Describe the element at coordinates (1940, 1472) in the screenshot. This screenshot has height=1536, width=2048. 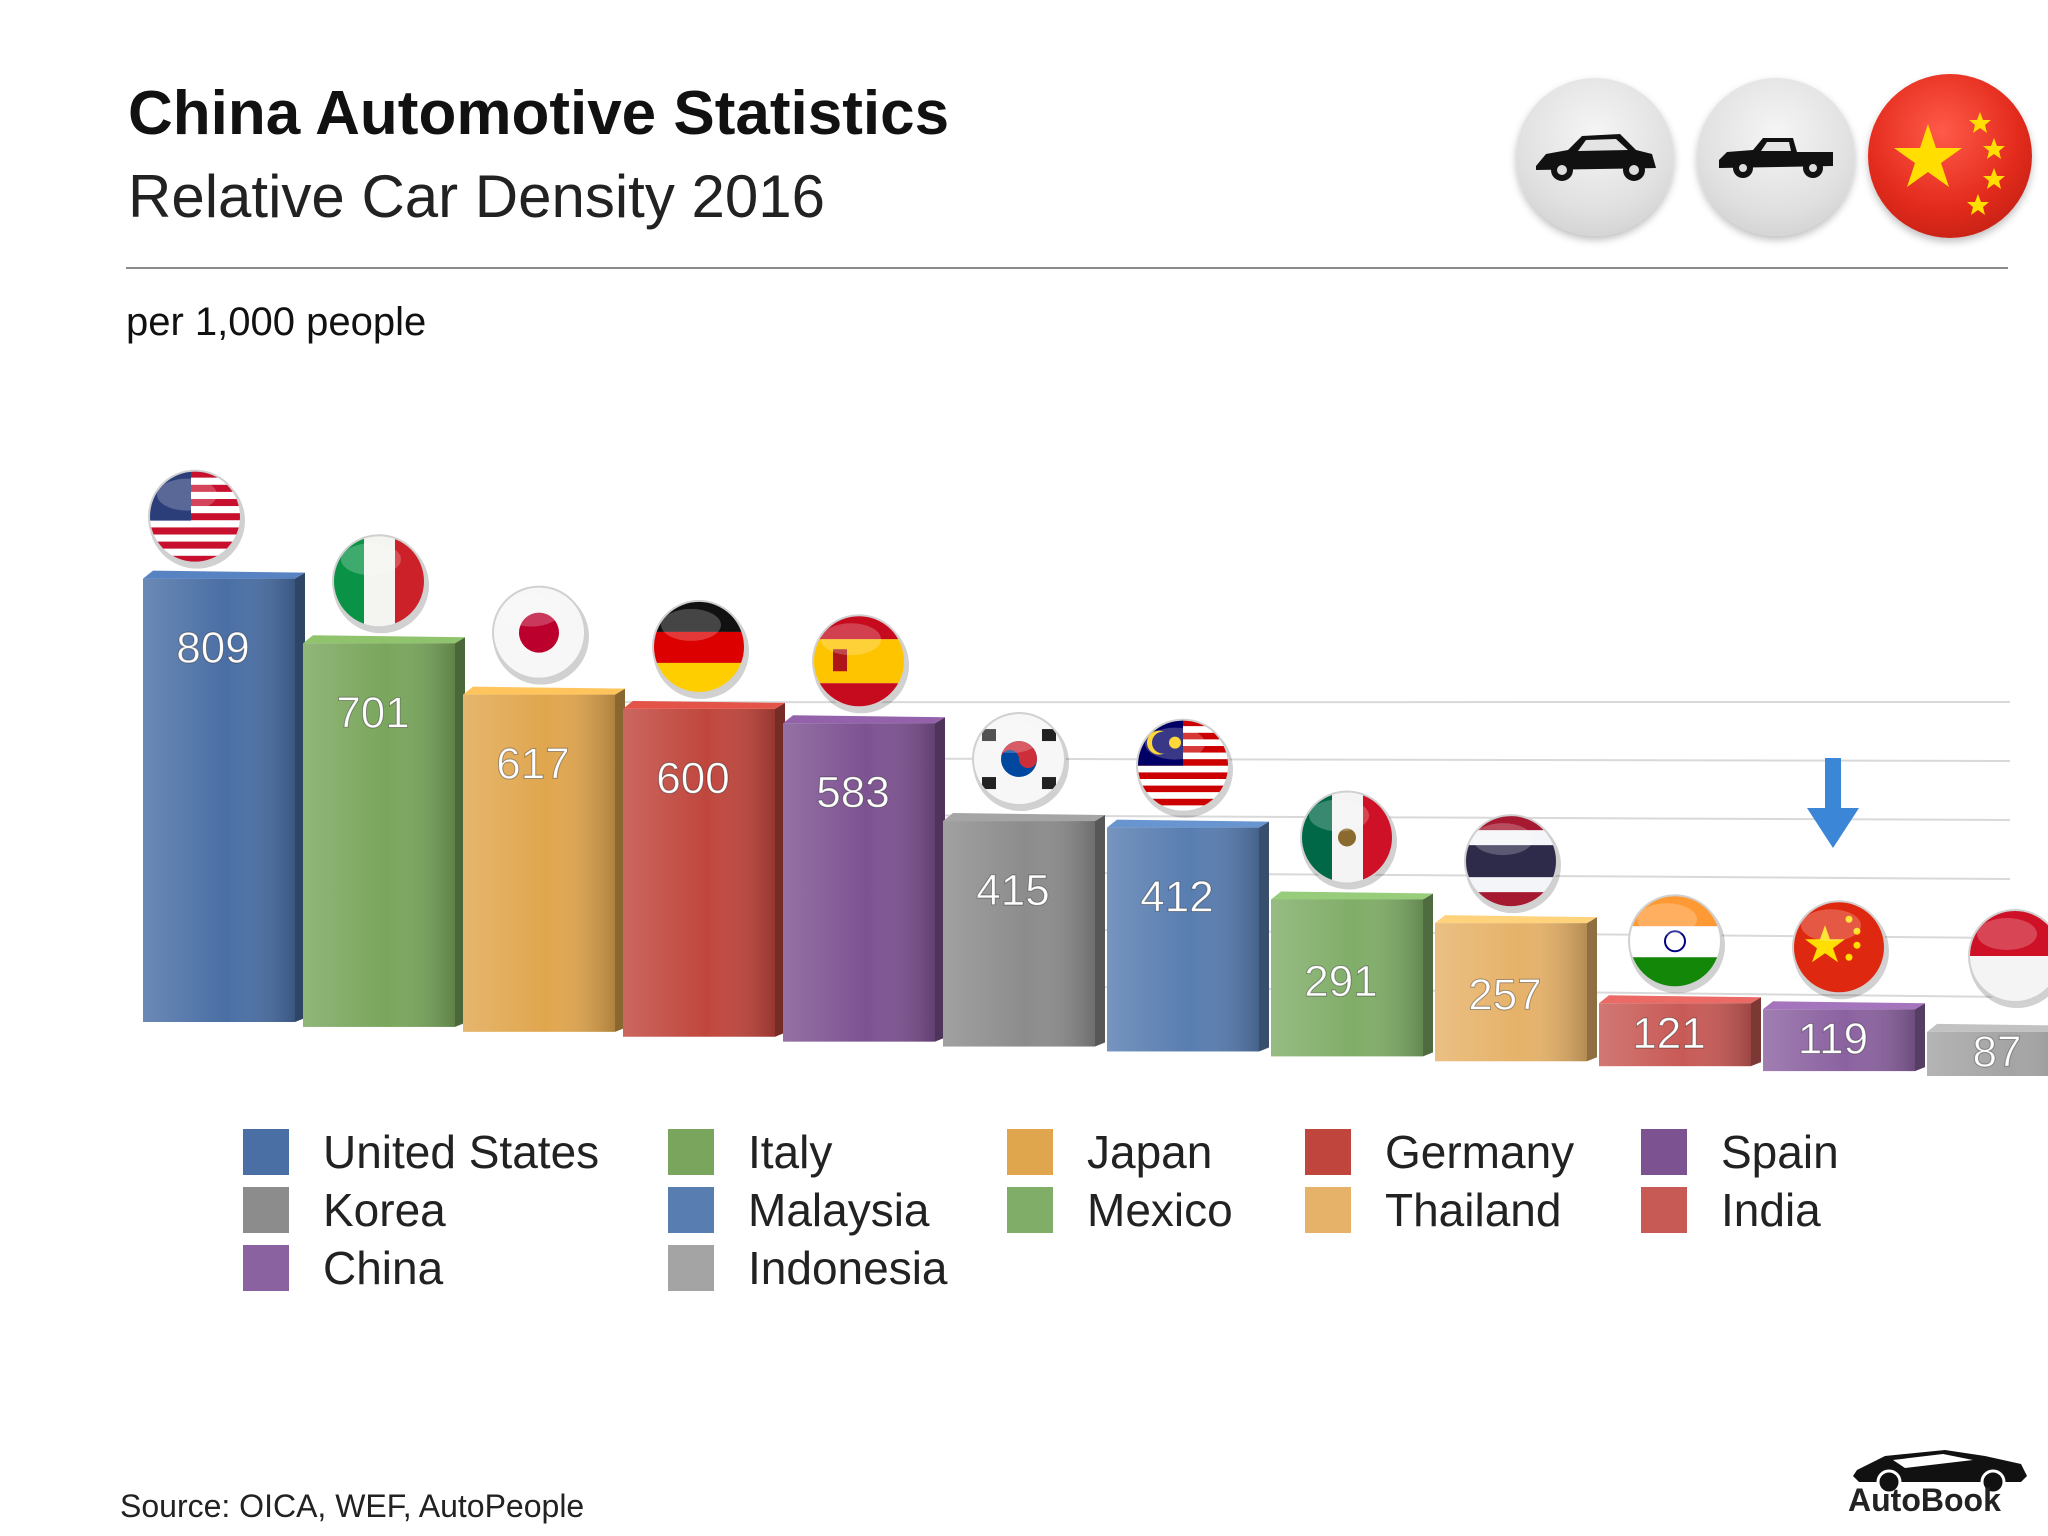
I see `autobook-logo-icon` at that location.